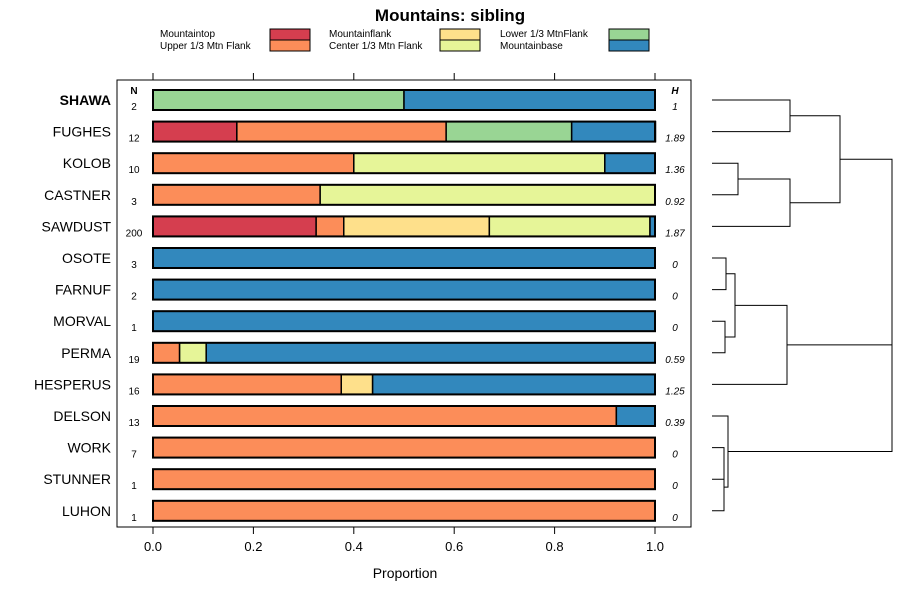 This screenshot has height=600, width=900. I want to click on legend-label: Mountaintop, so click(187, 34).